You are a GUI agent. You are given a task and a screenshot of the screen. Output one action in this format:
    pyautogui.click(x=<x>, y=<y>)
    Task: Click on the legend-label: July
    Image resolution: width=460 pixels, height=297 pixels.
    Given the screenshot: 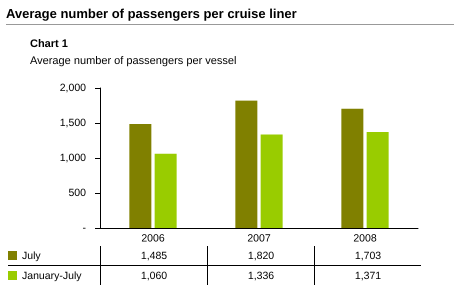 What is the action you would take?
    pyautogui.click(x=31, y=256)
    